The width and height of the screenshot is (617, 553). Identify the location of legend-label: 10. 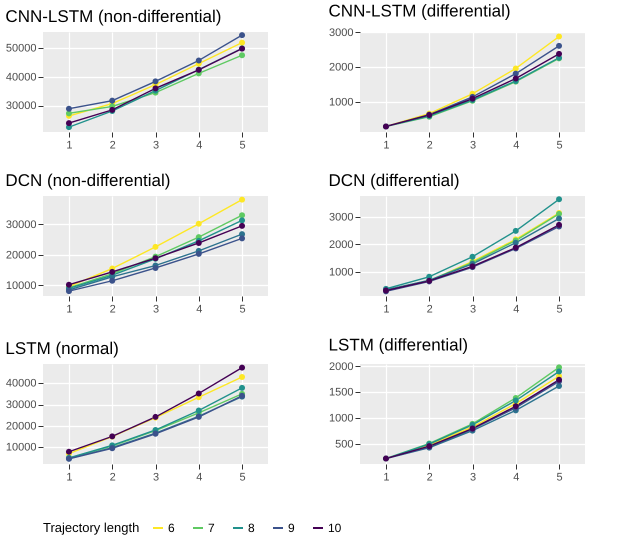
(335, 528).